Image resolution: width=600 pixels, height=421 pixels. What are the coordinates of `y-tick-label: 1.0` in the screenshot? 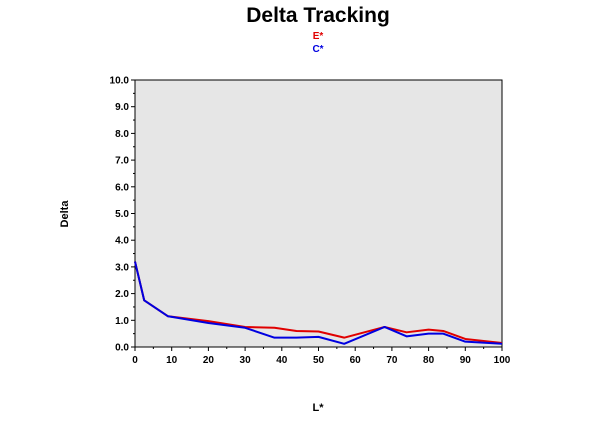 It's located at (122, 321).